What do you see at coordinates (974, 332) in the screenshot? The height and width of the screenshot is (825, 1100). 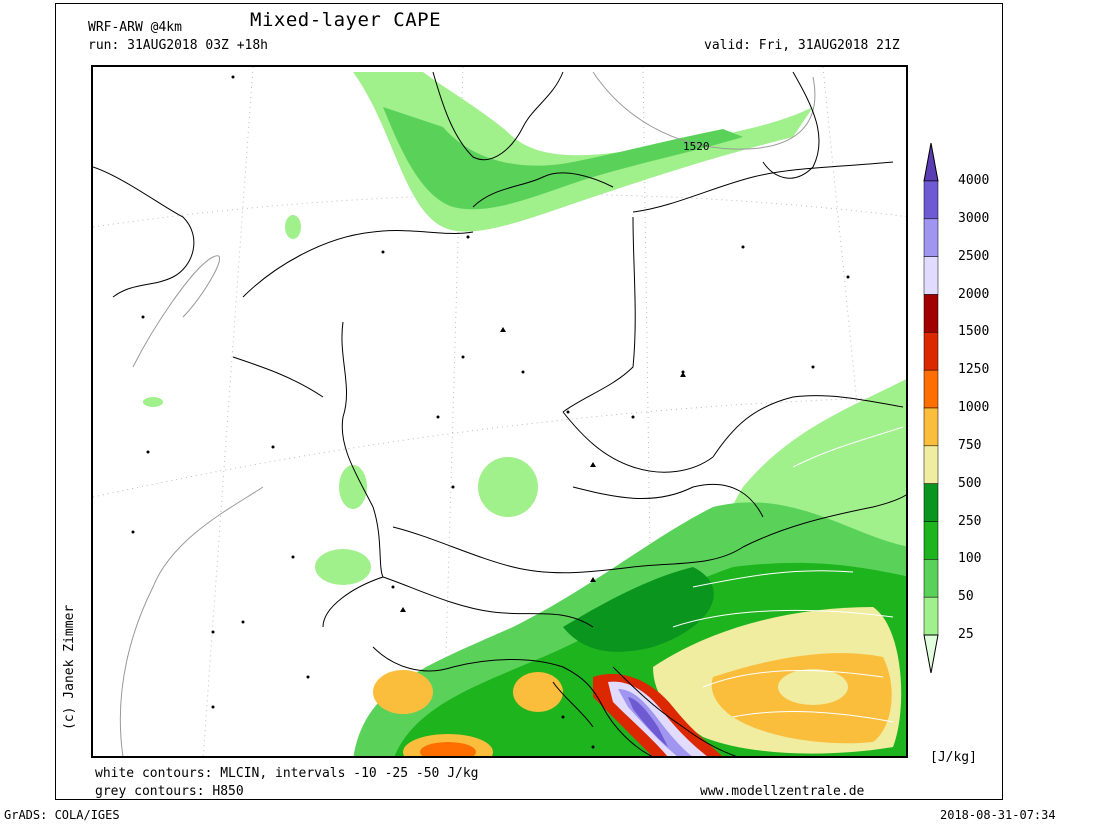 I see `legend-level-label: 1500` at bounding box center [974, 332].